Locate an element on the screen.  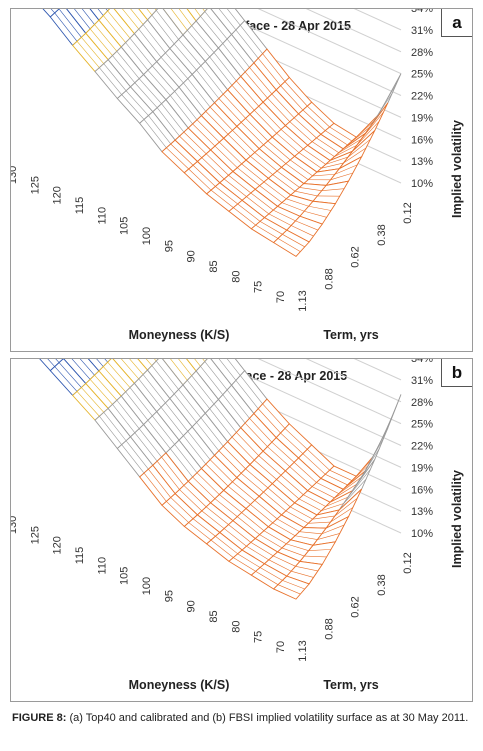
y-tick-label: 0.62 is located at coordinates (356, 606).